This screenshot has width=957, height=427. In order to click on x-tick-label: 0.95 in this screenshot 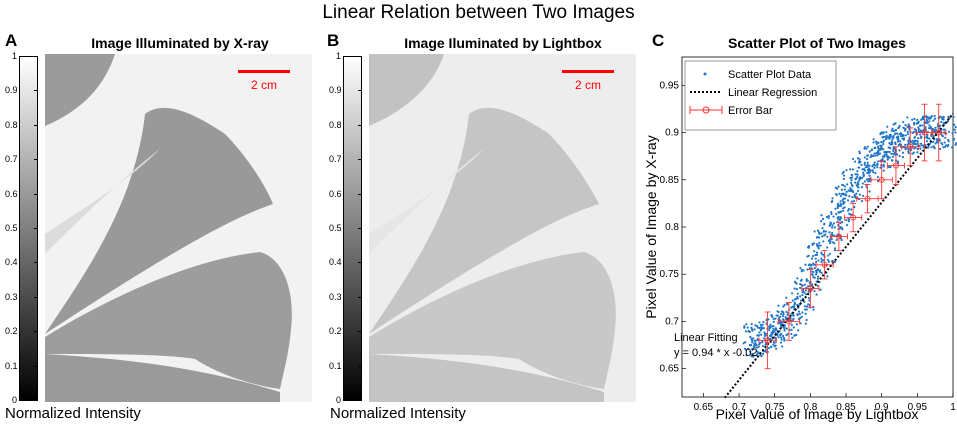, I will do `click(918, 407)`.